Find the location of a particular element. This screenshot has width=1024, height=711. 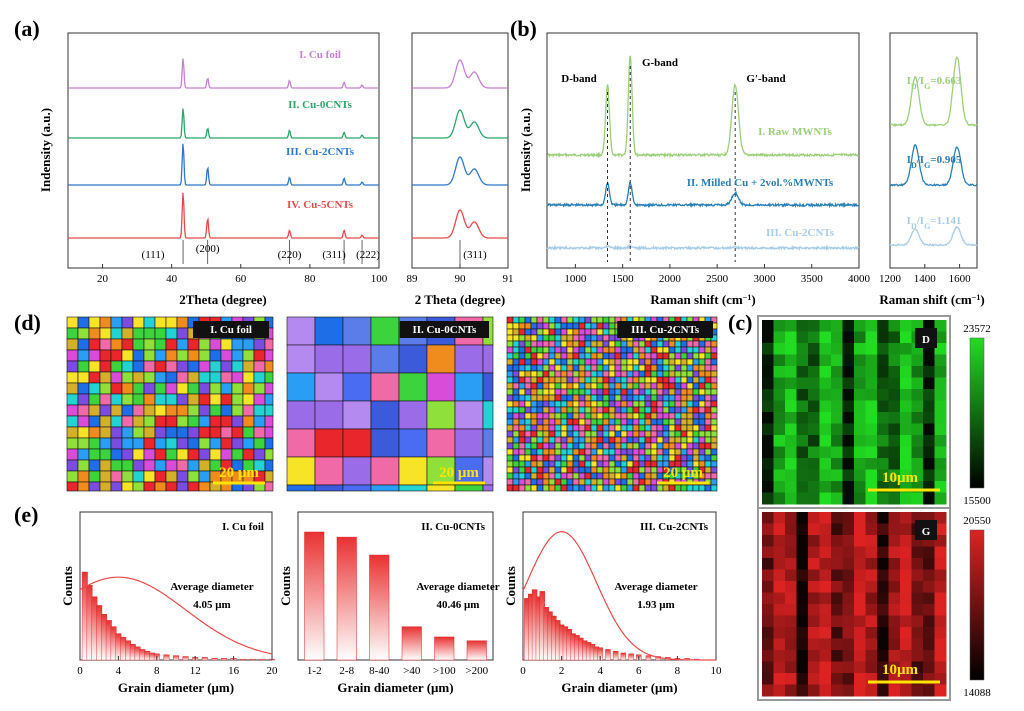

panel-a-xticks: 20 40 60 80 100 is located at coordinates (242, 274).